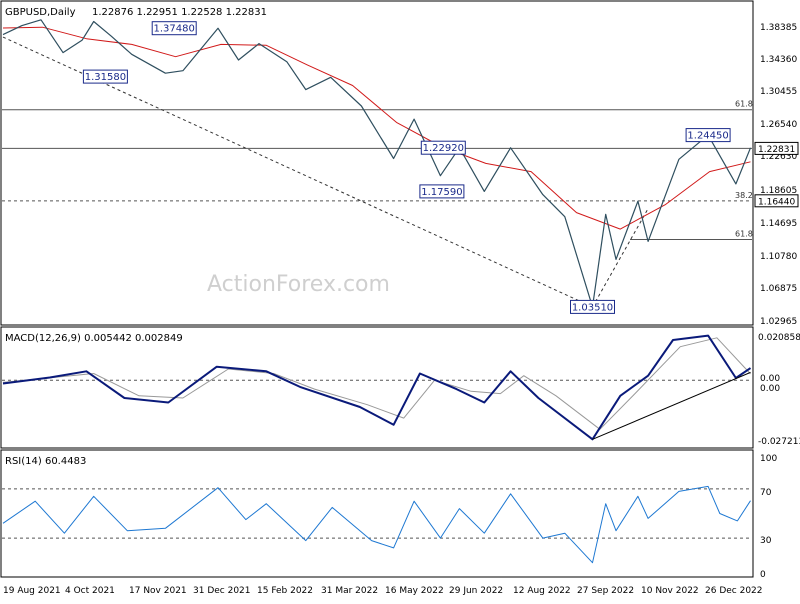  What do you see at coordinates (671, 405) in the screenshot?
I see `macd-trendline` at bounding box center [671, 405].